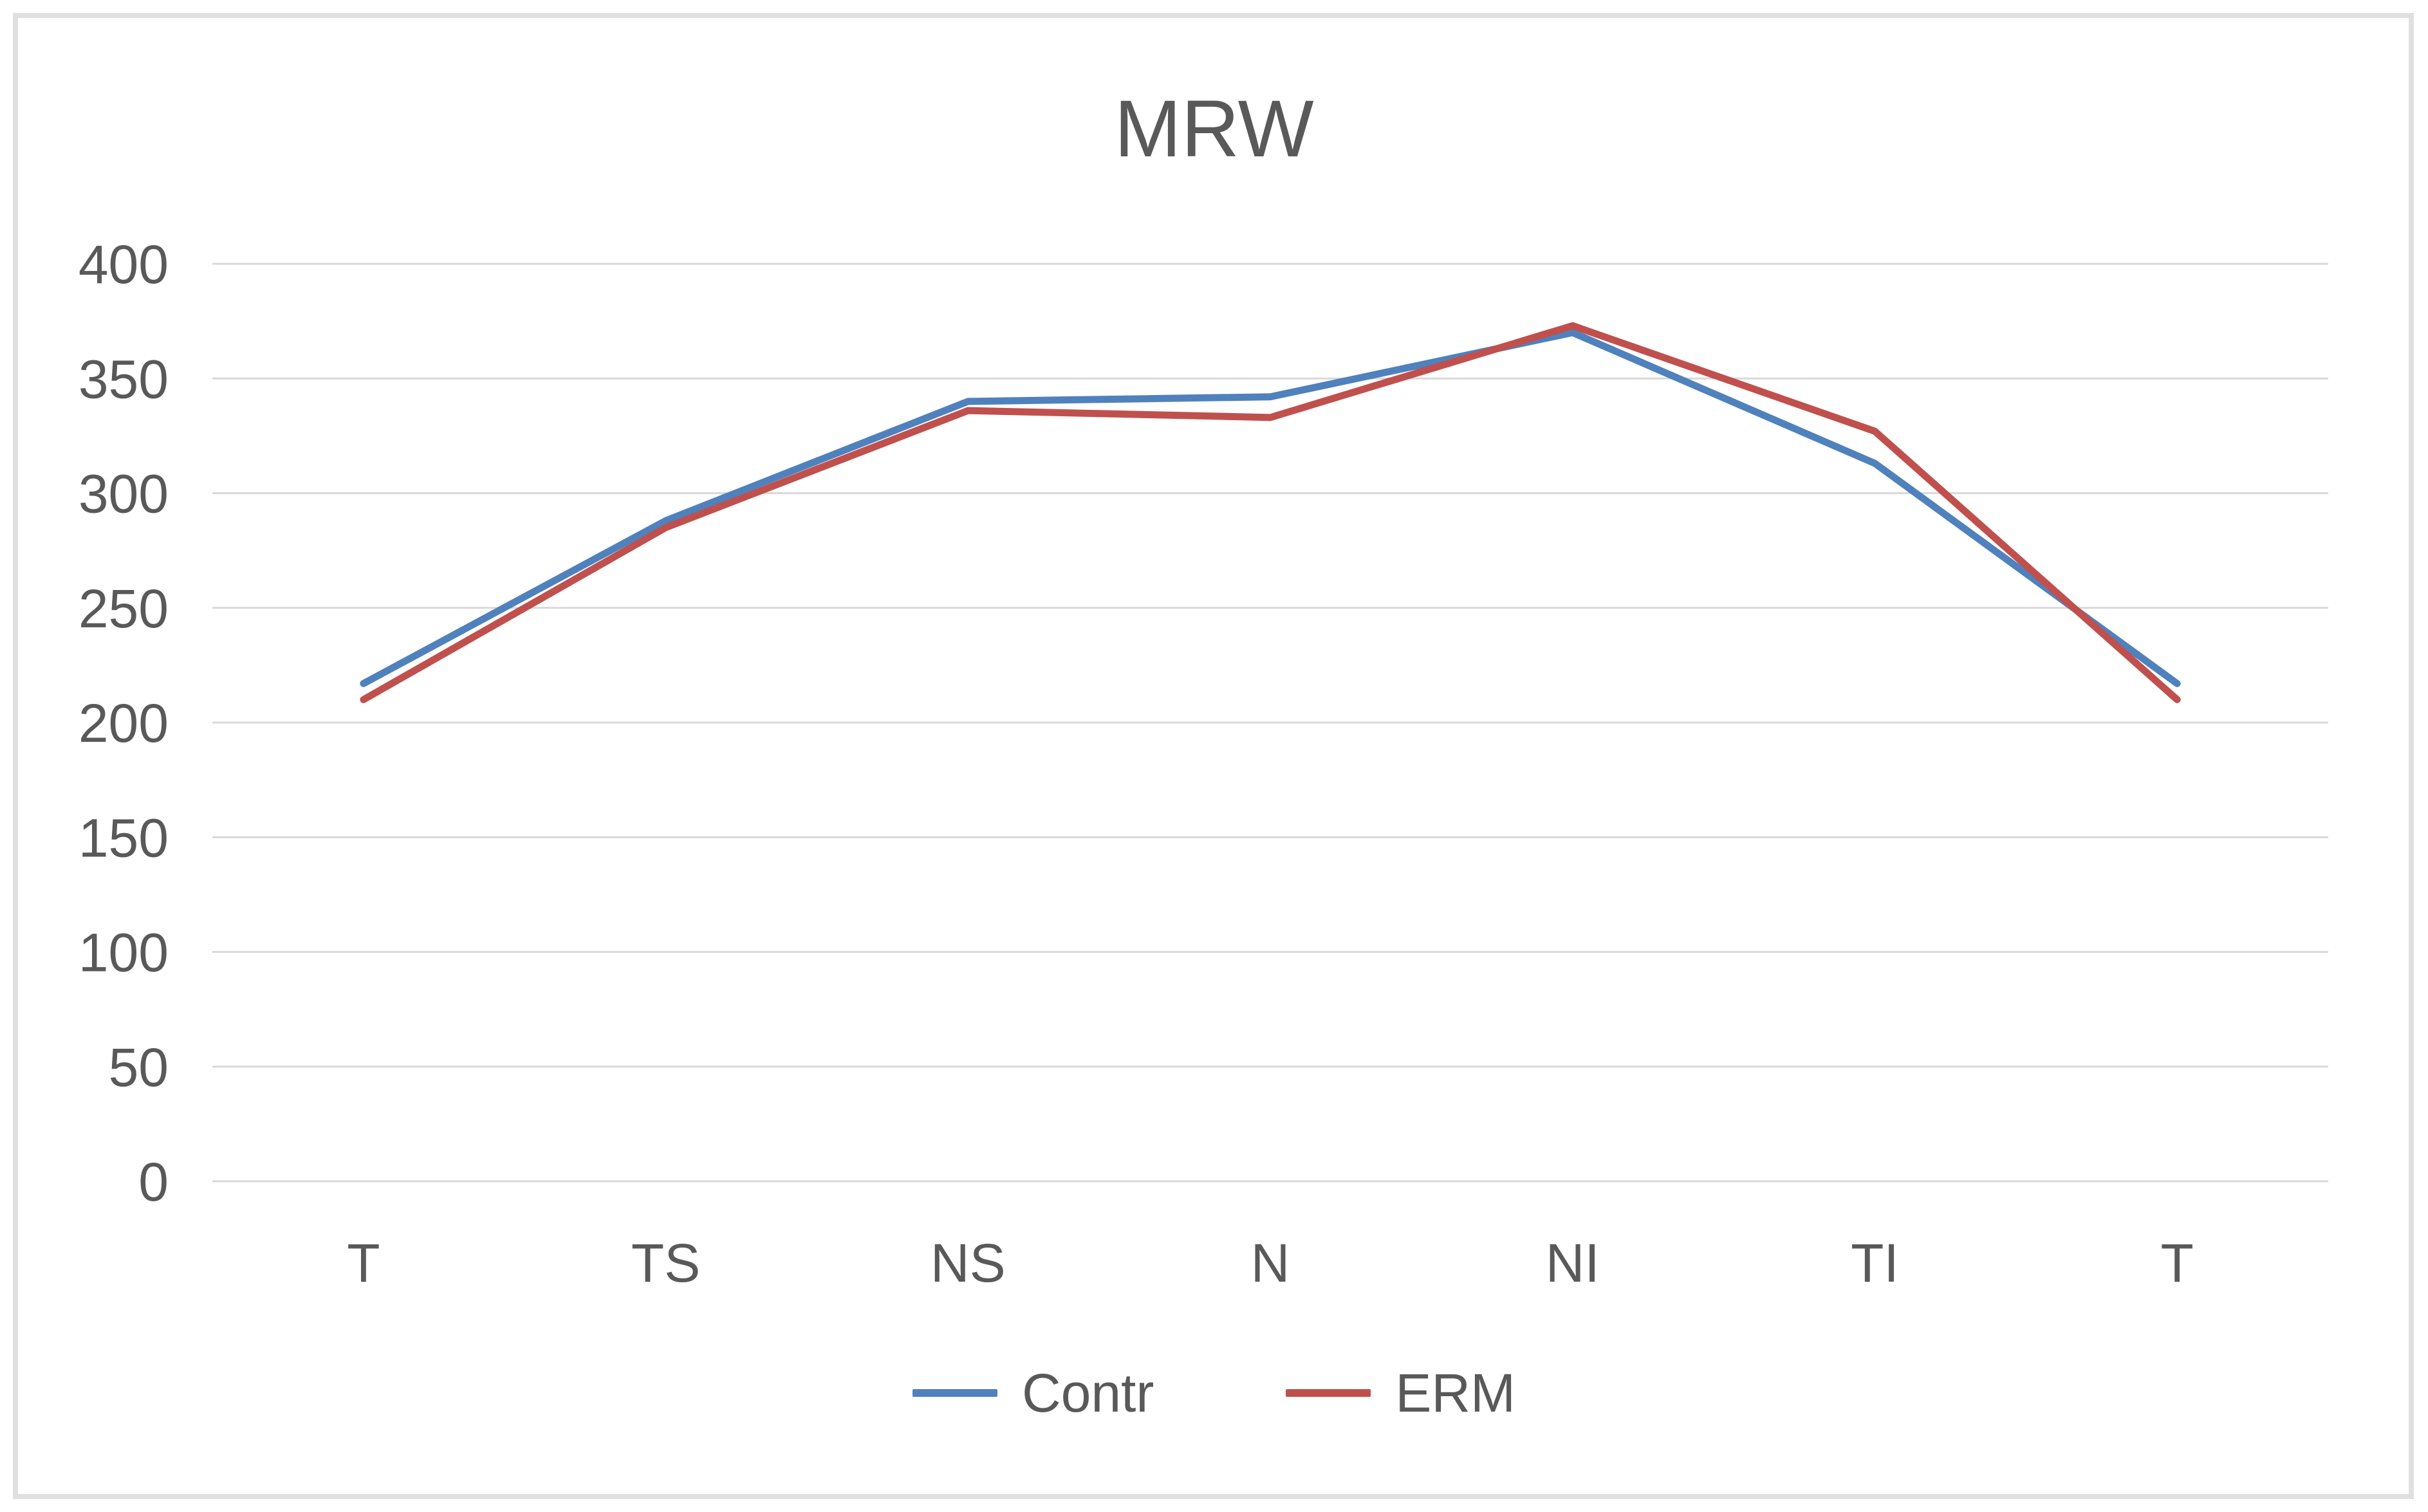 The height and width of the screenshot is (1512, 2428). What do you see at coordinates (665, 1263) in the screenshot?
I see `x-axis-category-label-1: TS` at bounding box center [665, 1263].